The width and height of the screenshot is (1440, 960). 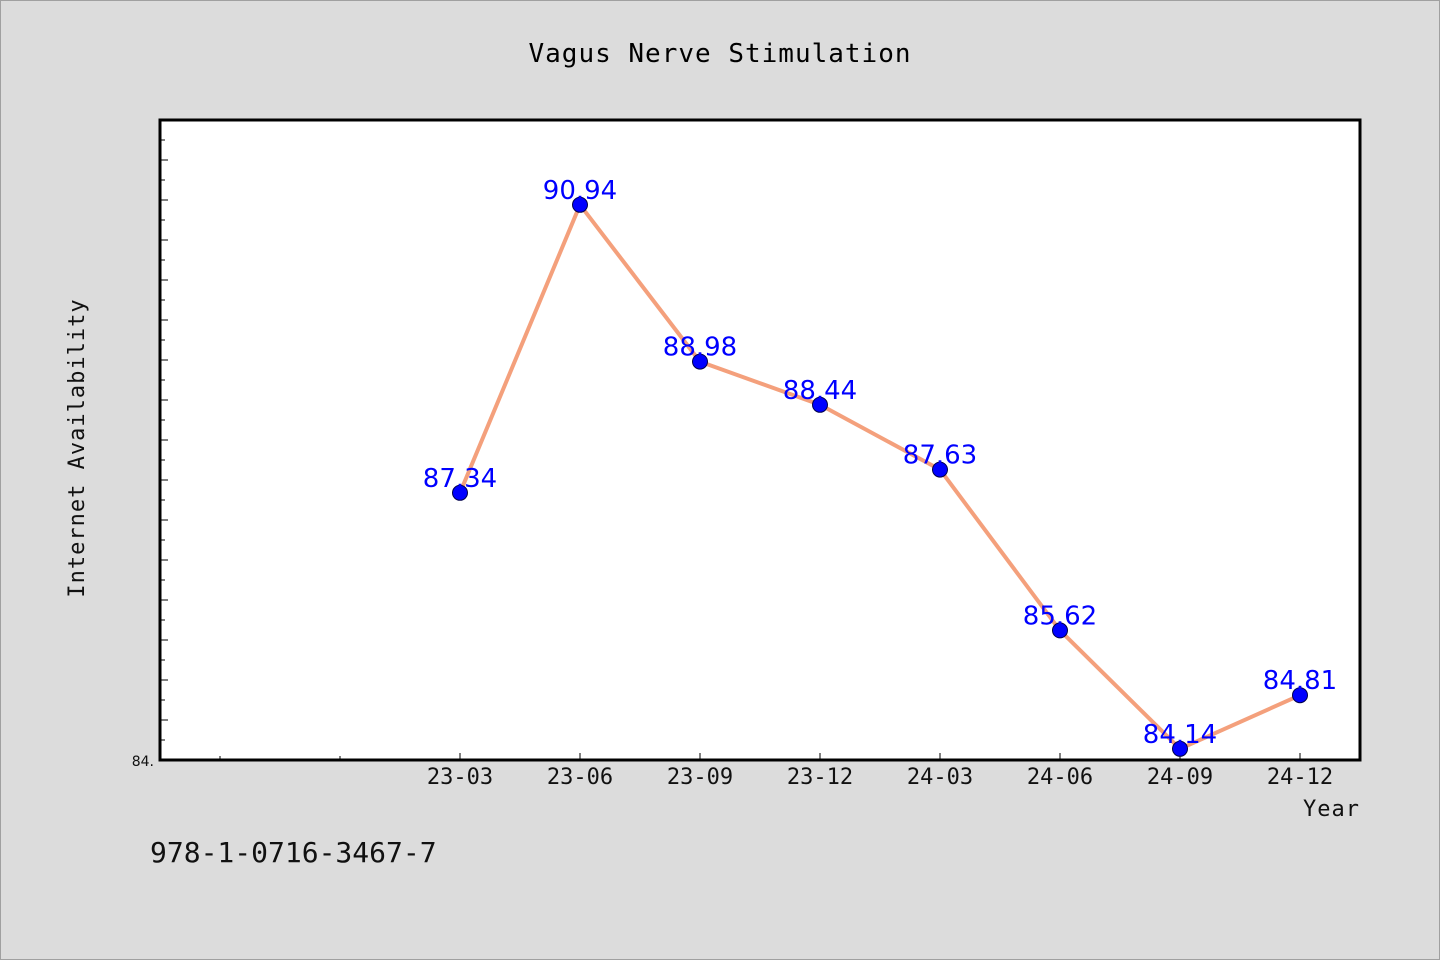 What do you see at coordinates (1300, 777) in the screenshot?
I see `x-tick-label: 24-12` at bounding box center [1300, 777].